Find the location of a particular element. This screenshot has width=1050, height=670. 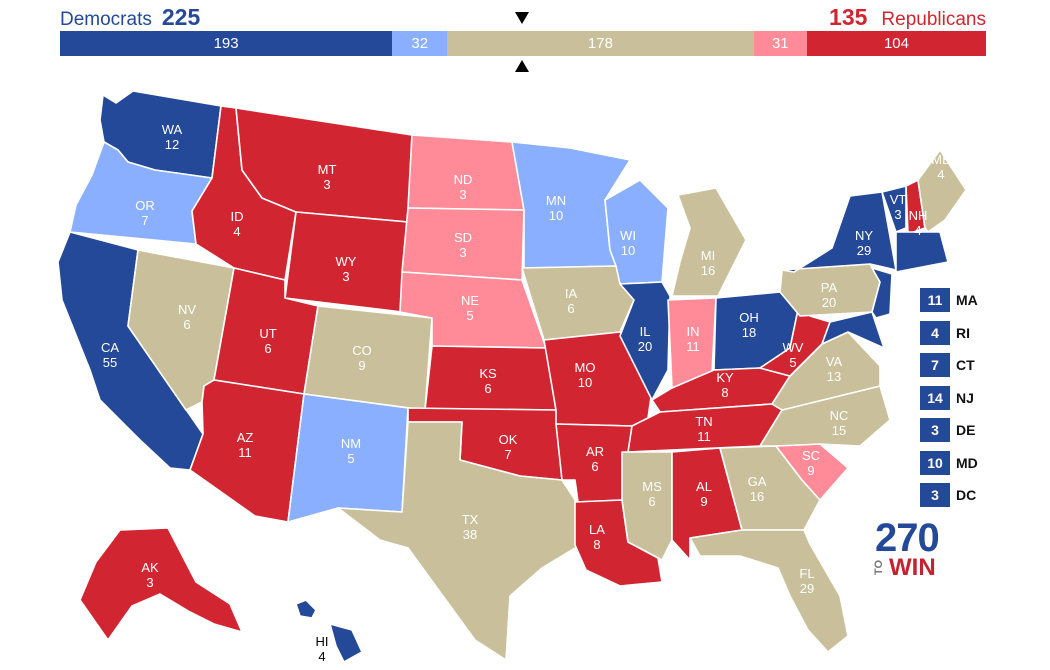

tally-safe-dem-segment: 193 is located at coordinates (226, 43).